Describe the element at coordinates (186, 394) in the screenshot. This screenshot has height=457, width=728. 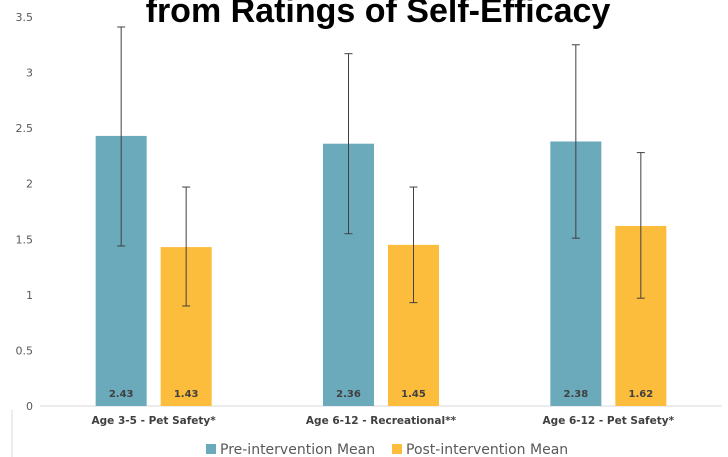
I see `data-label: 1.43` at that location.